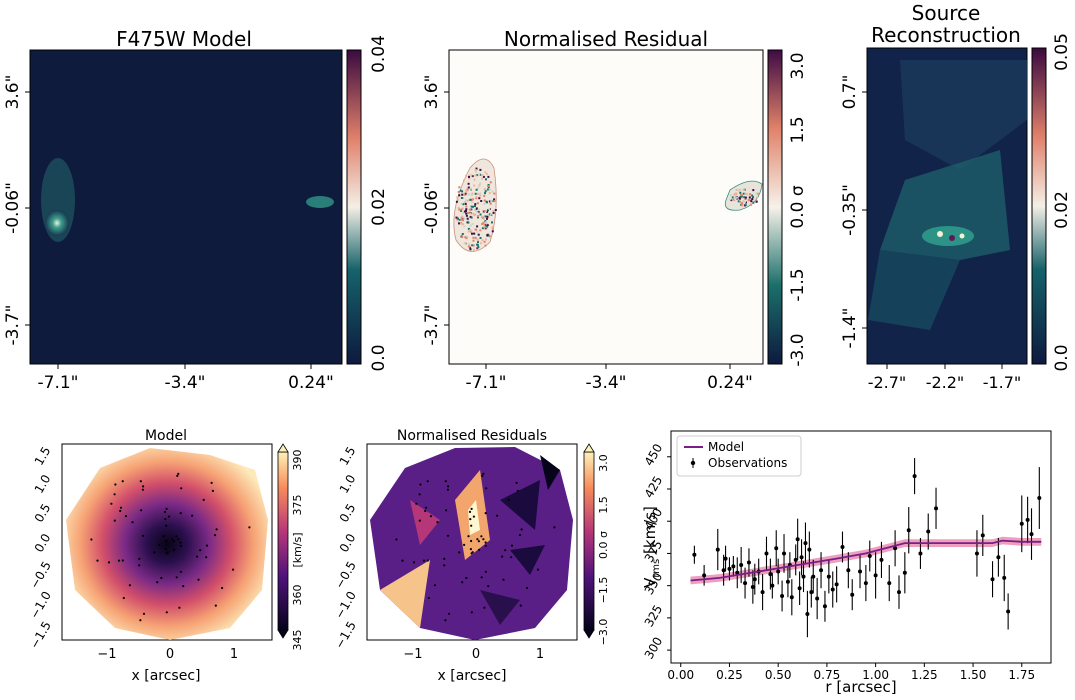 The width and height of the screenshot is (1075, 700). I want to click on kin-resid-ytick-label: −1.0, so click(345, 605).